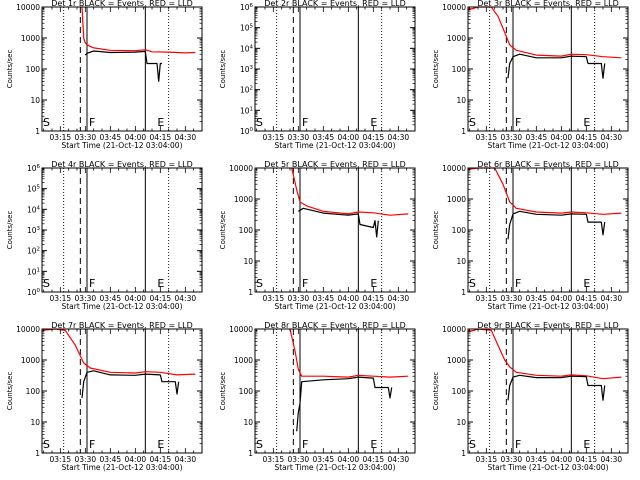 The image size is (640, 480). What do you see at coordinates (548, 4) in the screenshot?
I see `chart-title: Det 3r BLACK = Events, RED = LLD` at bounding box center [548, 4].